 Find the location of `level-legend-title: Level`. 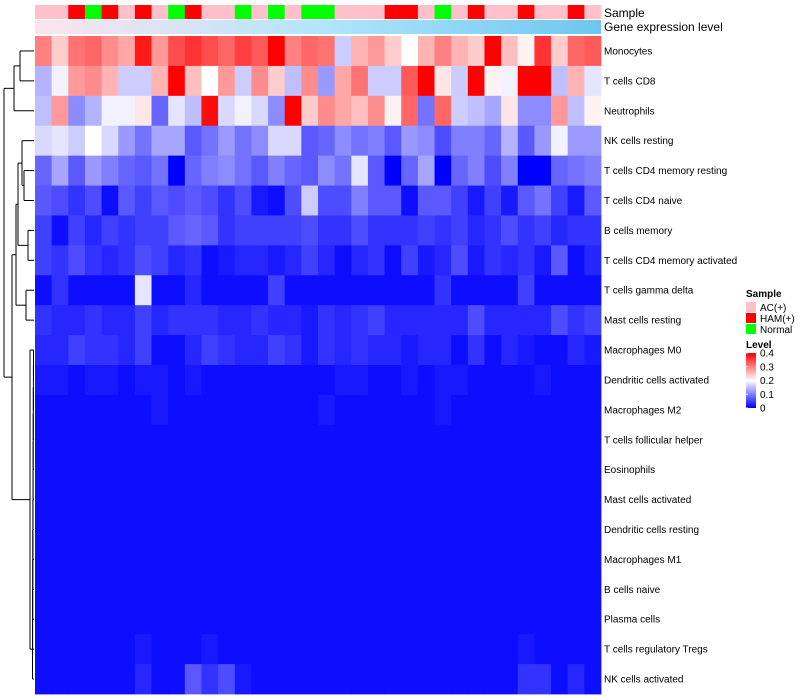

level-legend-title: Level is located at coordinates (759, 345).